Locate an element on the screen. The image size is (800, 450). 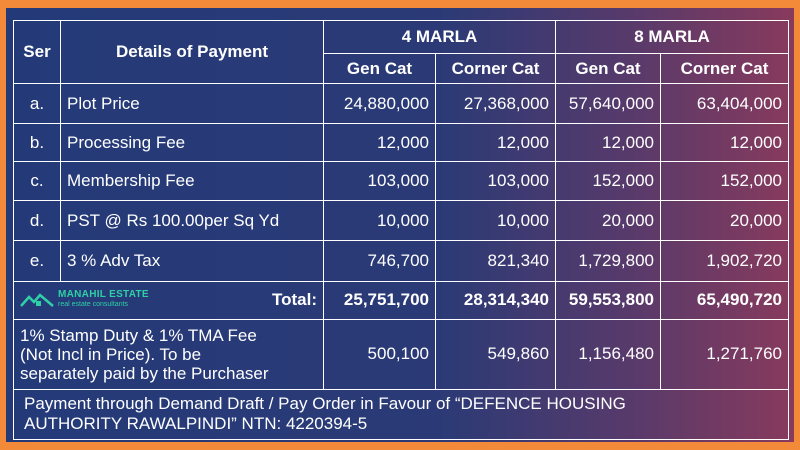
left-accent-bar is located at coordinates (3, 225).